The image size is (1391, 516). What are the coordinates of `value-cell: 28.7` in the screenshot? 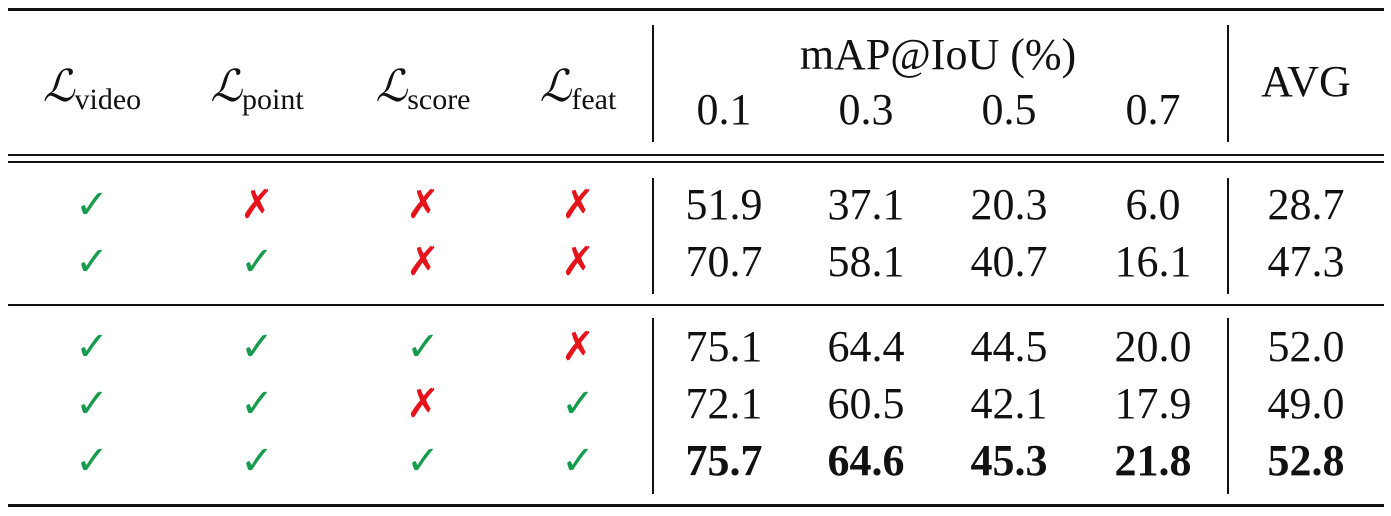 It's located at (1306, 204).